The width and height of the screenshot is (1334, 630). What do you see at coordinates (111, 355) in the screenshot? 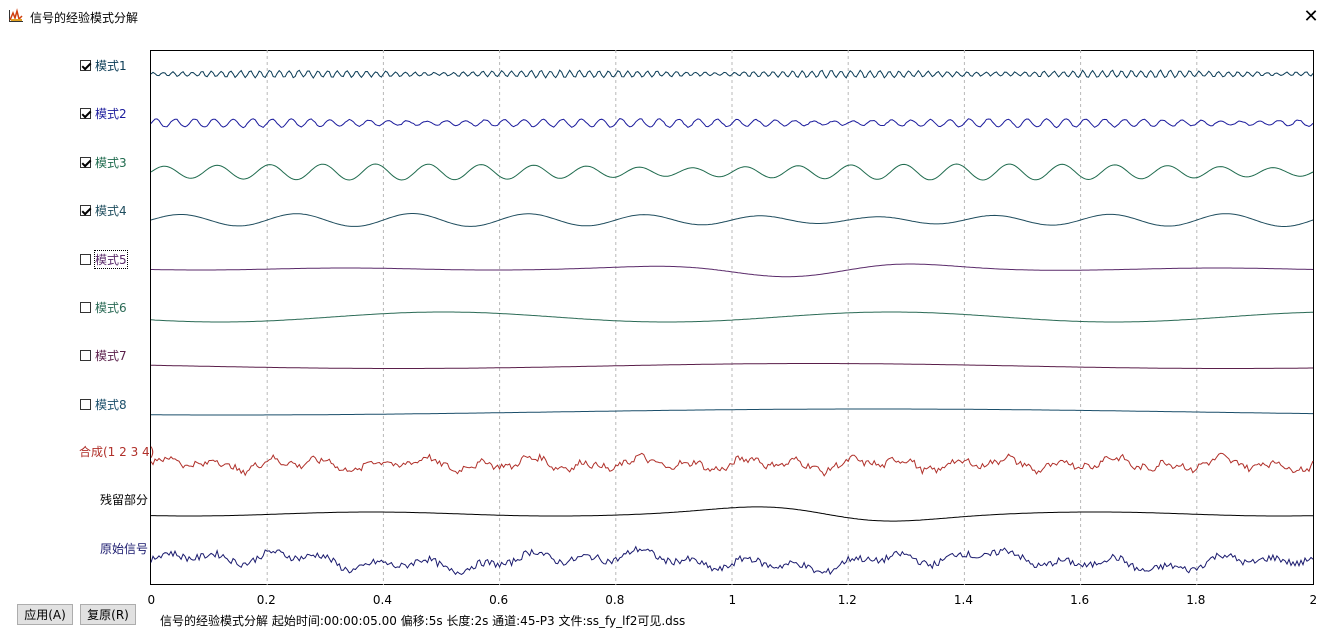
I see `mode-7-label: 模式7` at bounding box center [111, 355].